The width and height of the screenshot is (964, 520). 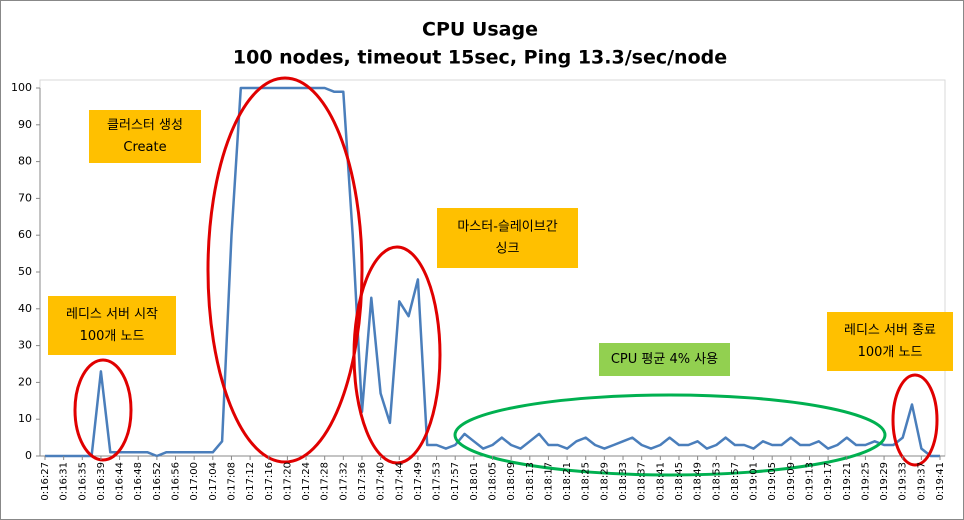 I want to click on x-tick-label: 0:19:01, so click(x=754, y=481).